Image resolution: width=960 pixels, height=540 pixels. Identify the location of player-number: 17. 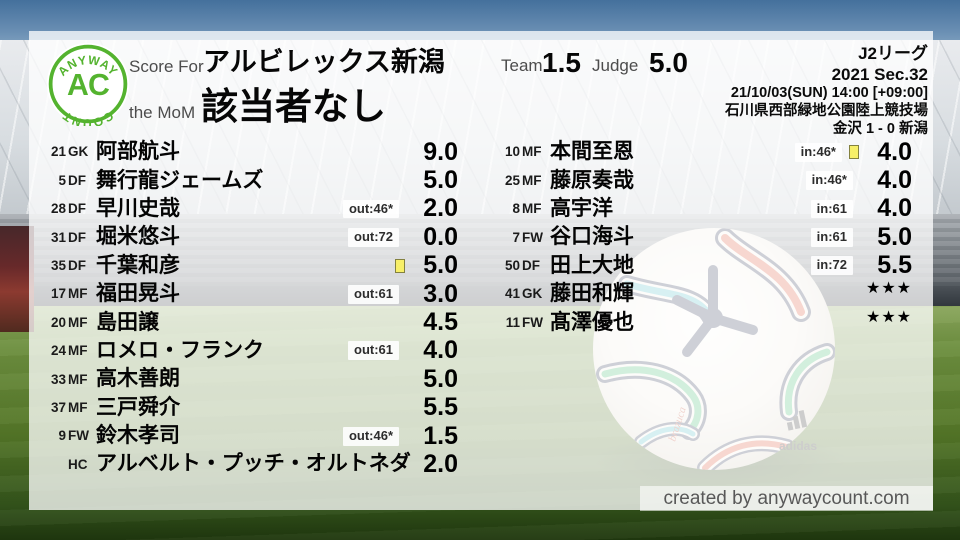
(58, 294).